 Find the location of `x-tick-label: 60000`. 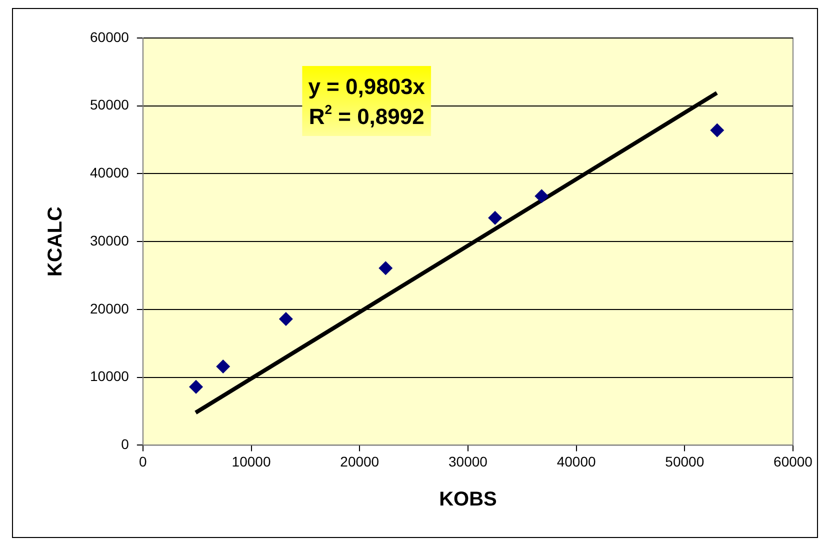

x-tick-label: 60000 is located at coordinates (793, 461).